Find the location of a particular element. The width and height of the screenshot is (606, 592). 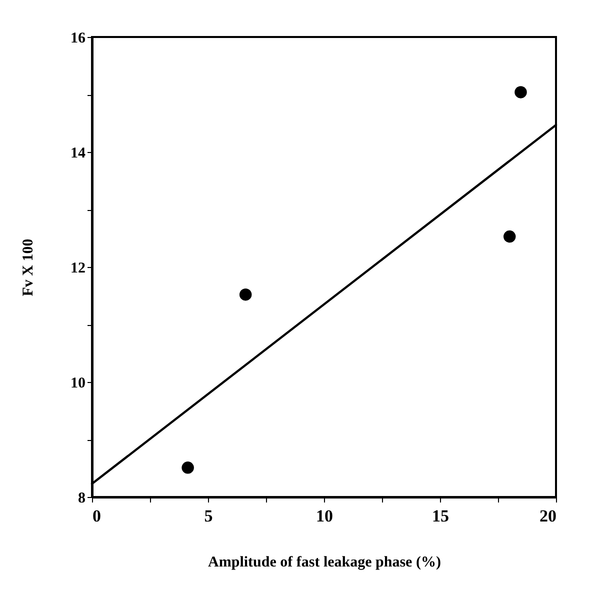

x-tick-label: 10 is located at coordinates (324, 516).